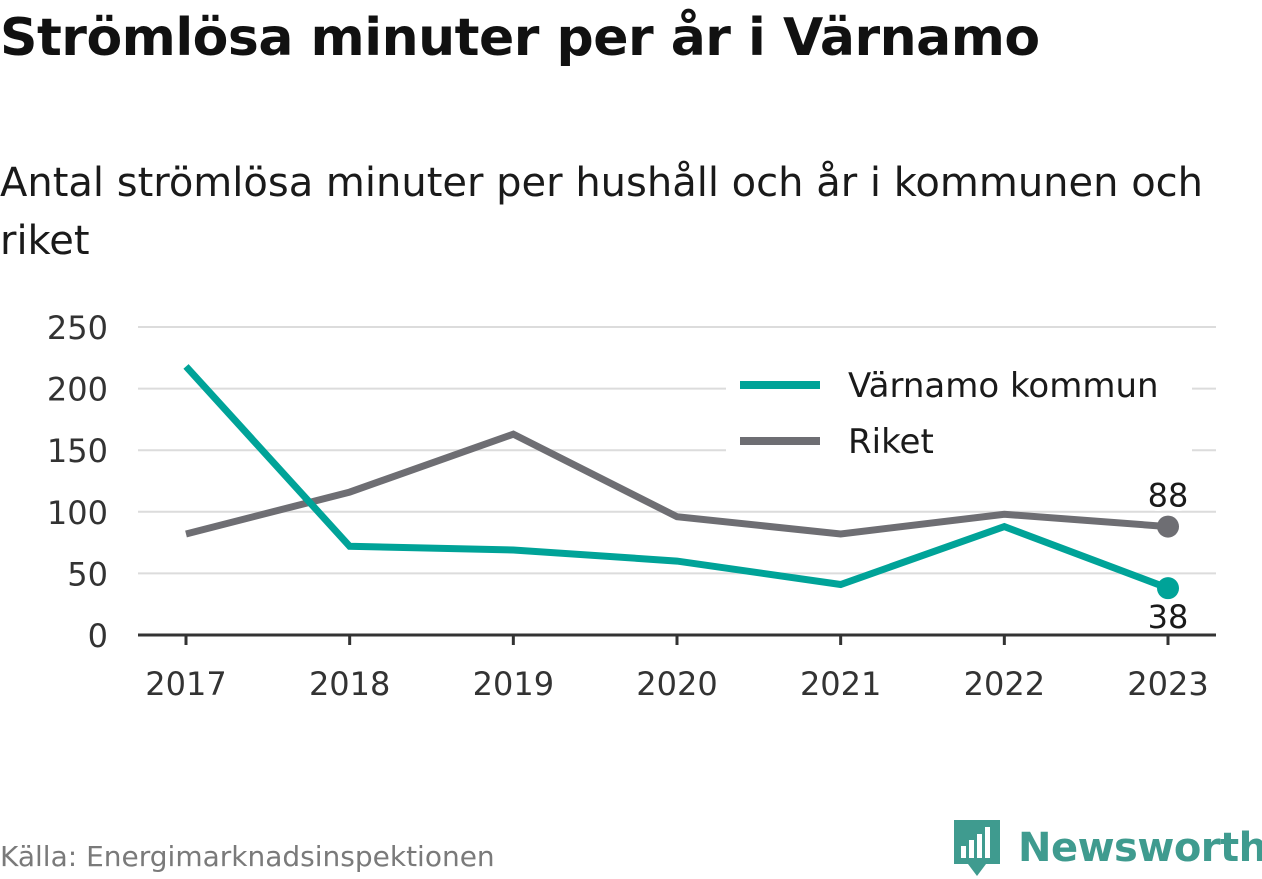 The width and height of the screenshot is (1262, 879). Describe the element at coordinates (1003, 386) in the screenshot. I see `legend-label: Värnamo kommun` at that location.